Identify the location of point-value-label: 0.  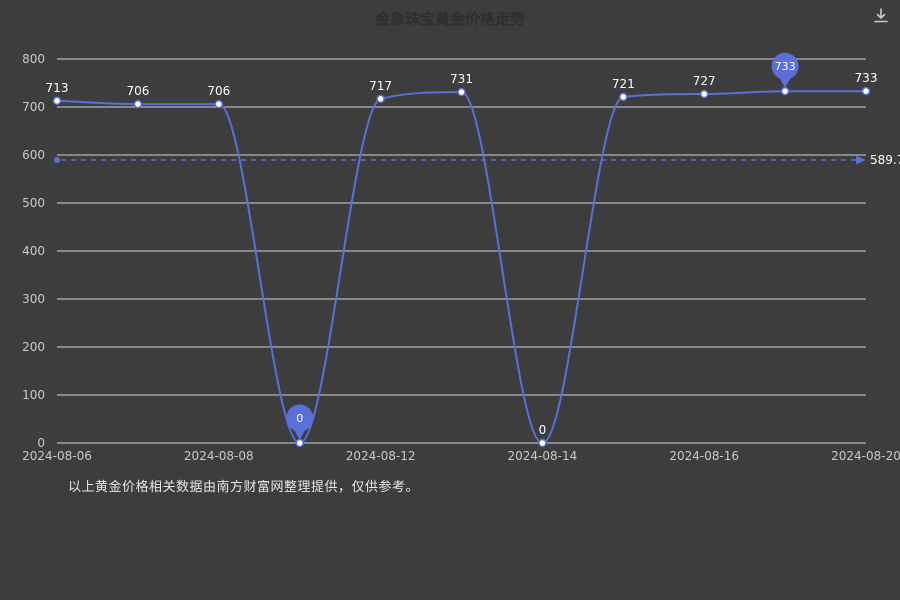
(543, 430).